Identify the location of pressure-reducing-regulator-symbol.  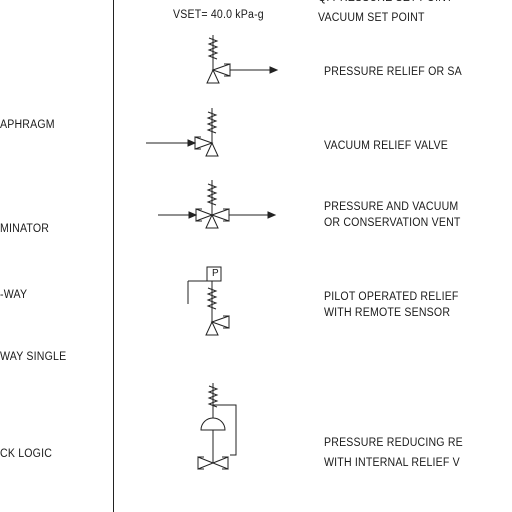
(217, 426).